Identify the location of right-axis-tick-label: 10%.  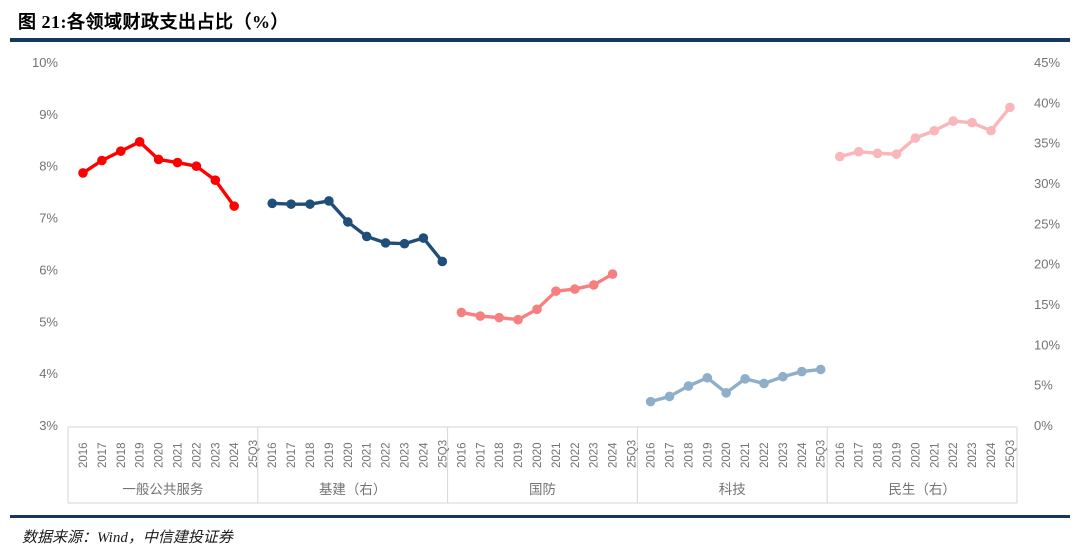
(1047, 344).